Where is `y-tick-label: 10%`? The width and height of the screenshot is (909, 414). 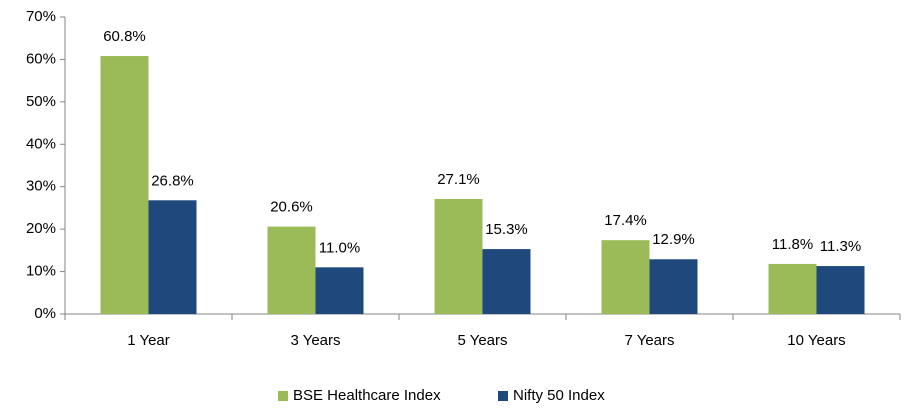
y-tick-label: 10% is located at coordinates (41, 271).